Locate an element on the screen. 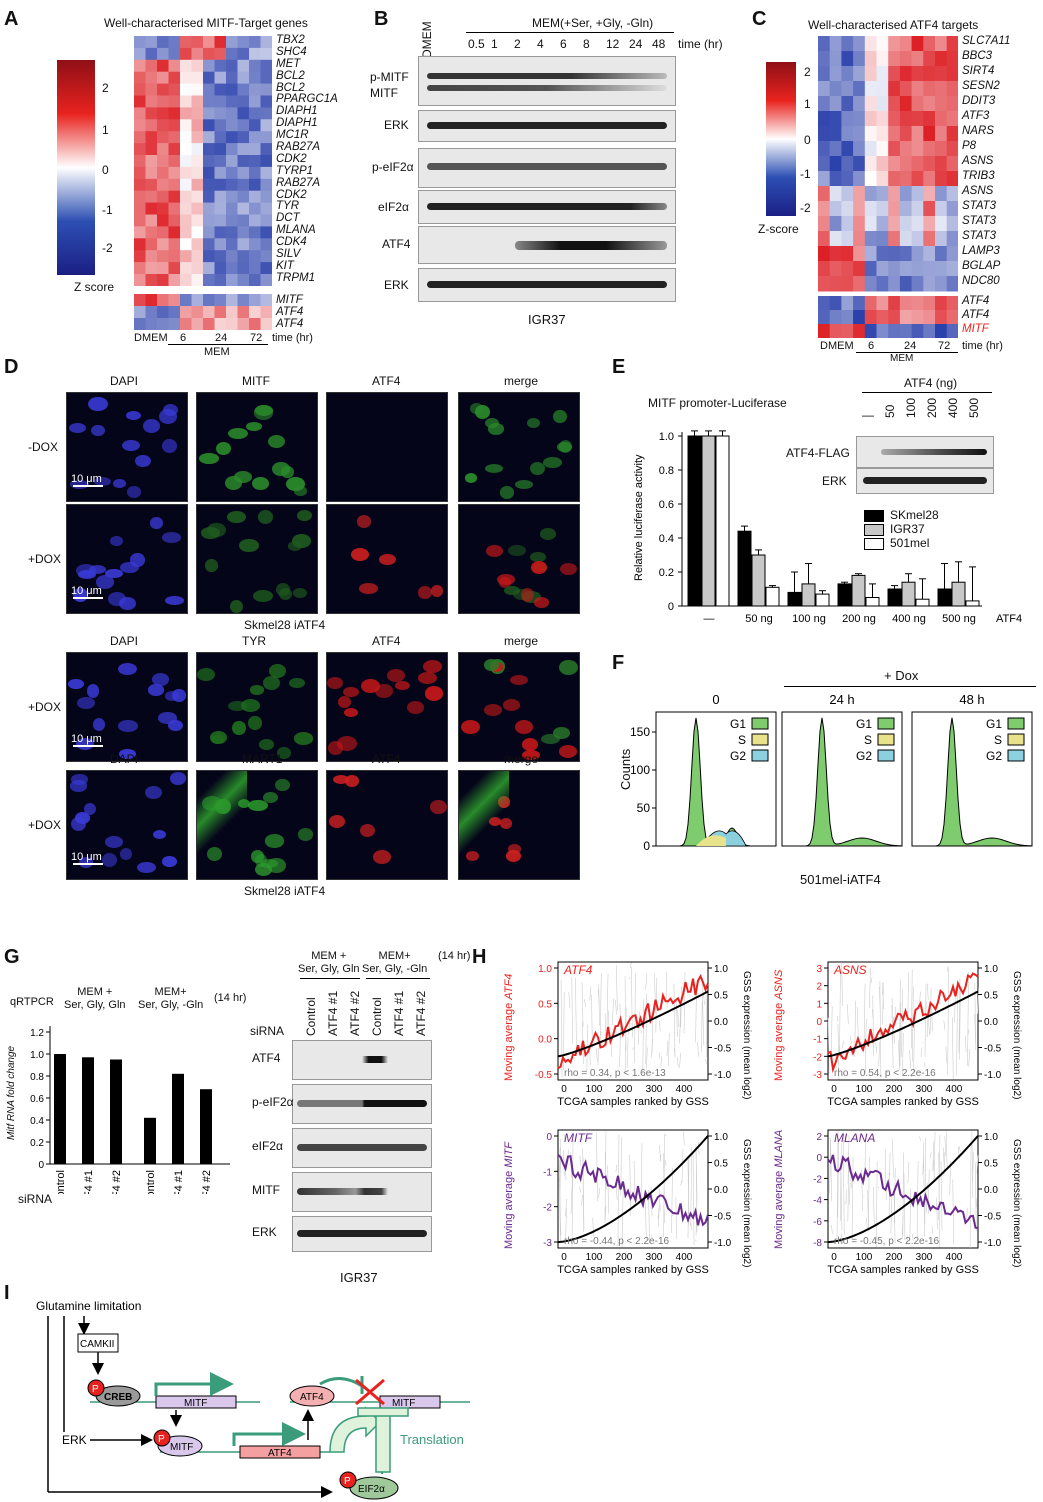  x-tick-label: ATF4 #2 is located at coordinates (207, 1182).